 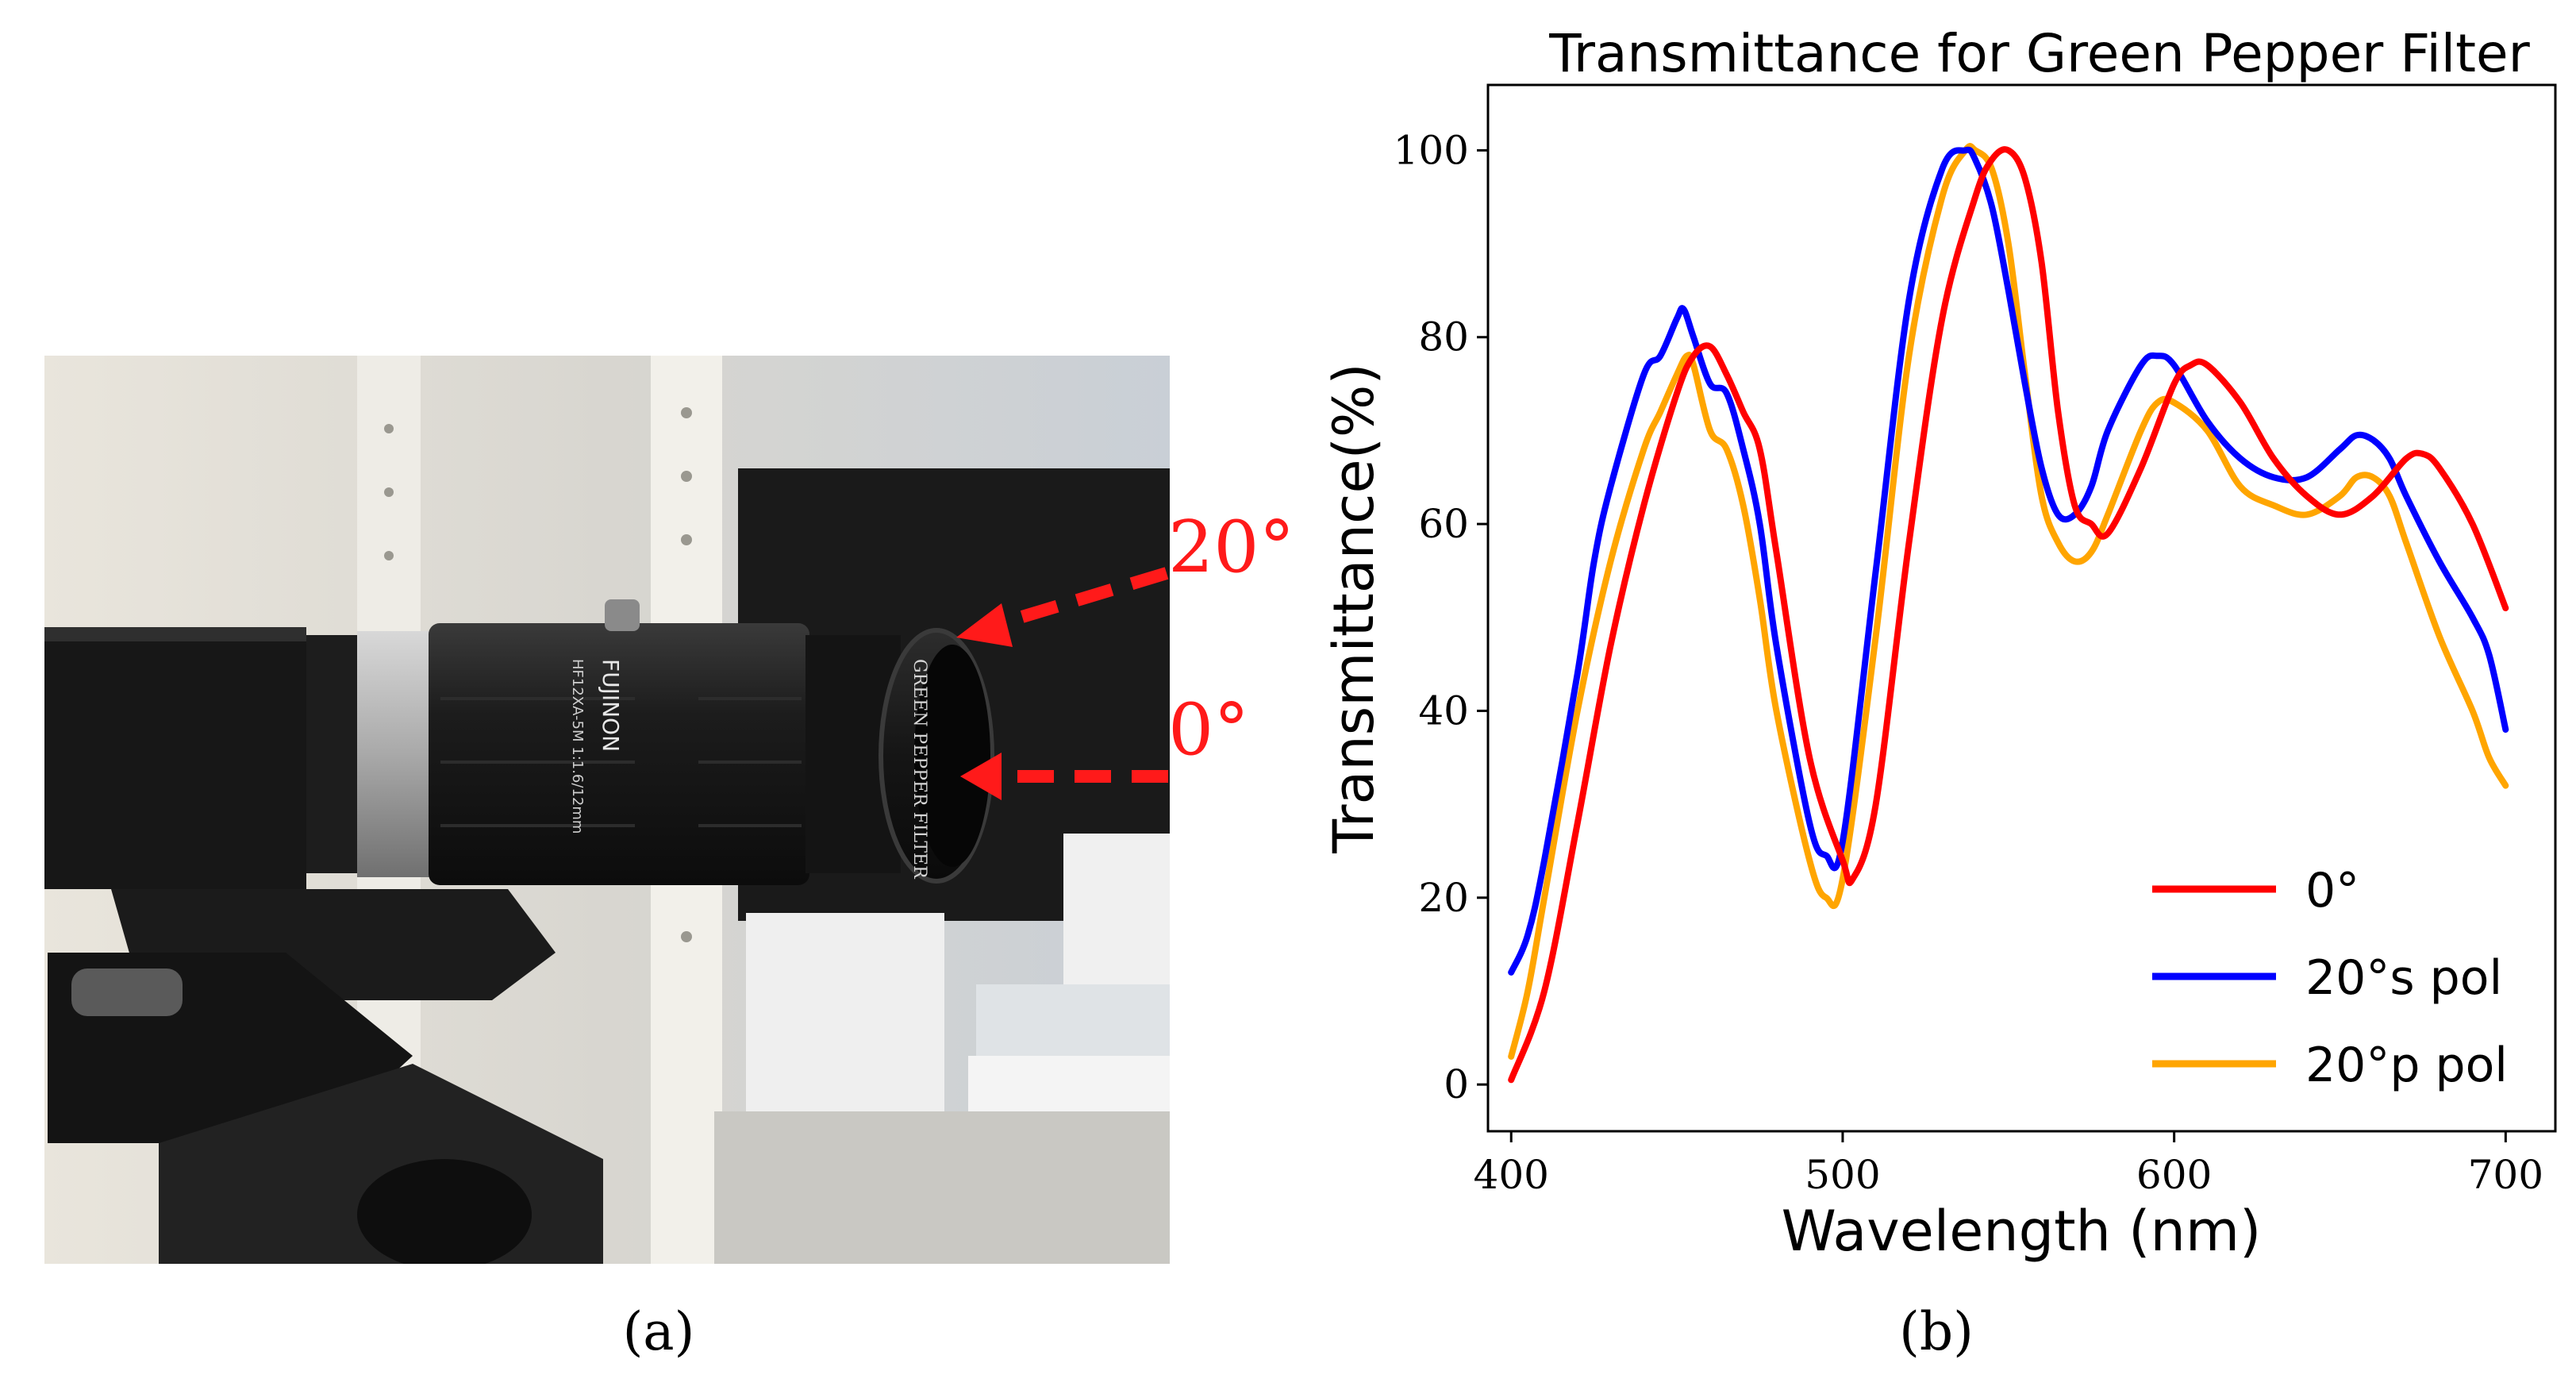 What do you see at coordinates (1064, 777) in the screenshot?
I see `arrow-0-degree` at bounding box center [1064, 777].